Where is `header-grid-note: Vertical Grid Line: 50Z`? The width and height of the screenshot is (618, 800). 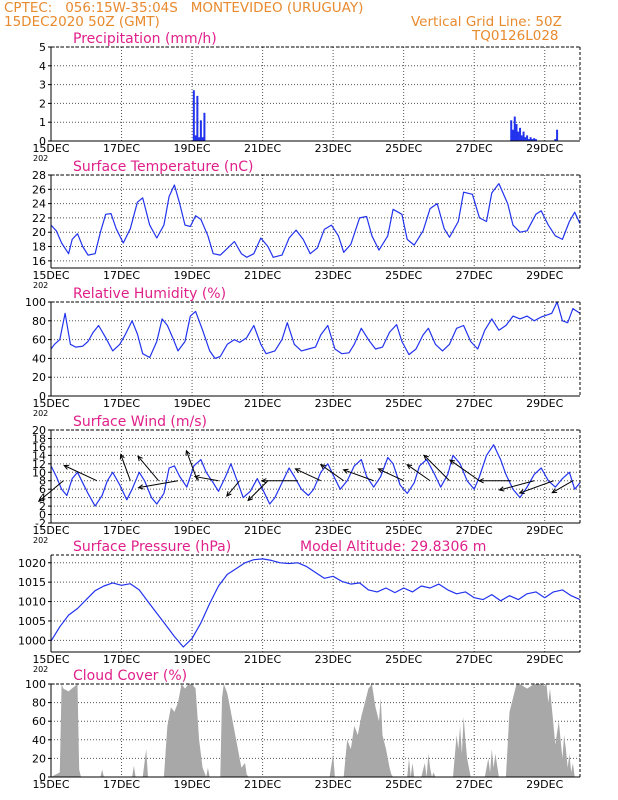
header-grid-note: Vertical Grid Line: 50Z is located at coordinates (486, 22).